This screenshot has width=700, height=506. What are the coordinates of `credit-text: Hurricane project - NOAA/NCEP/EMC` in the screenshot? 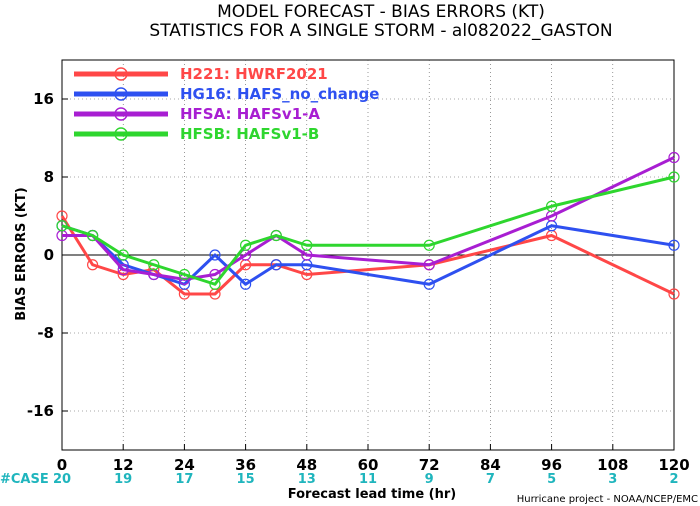 It's located at (607, 499).